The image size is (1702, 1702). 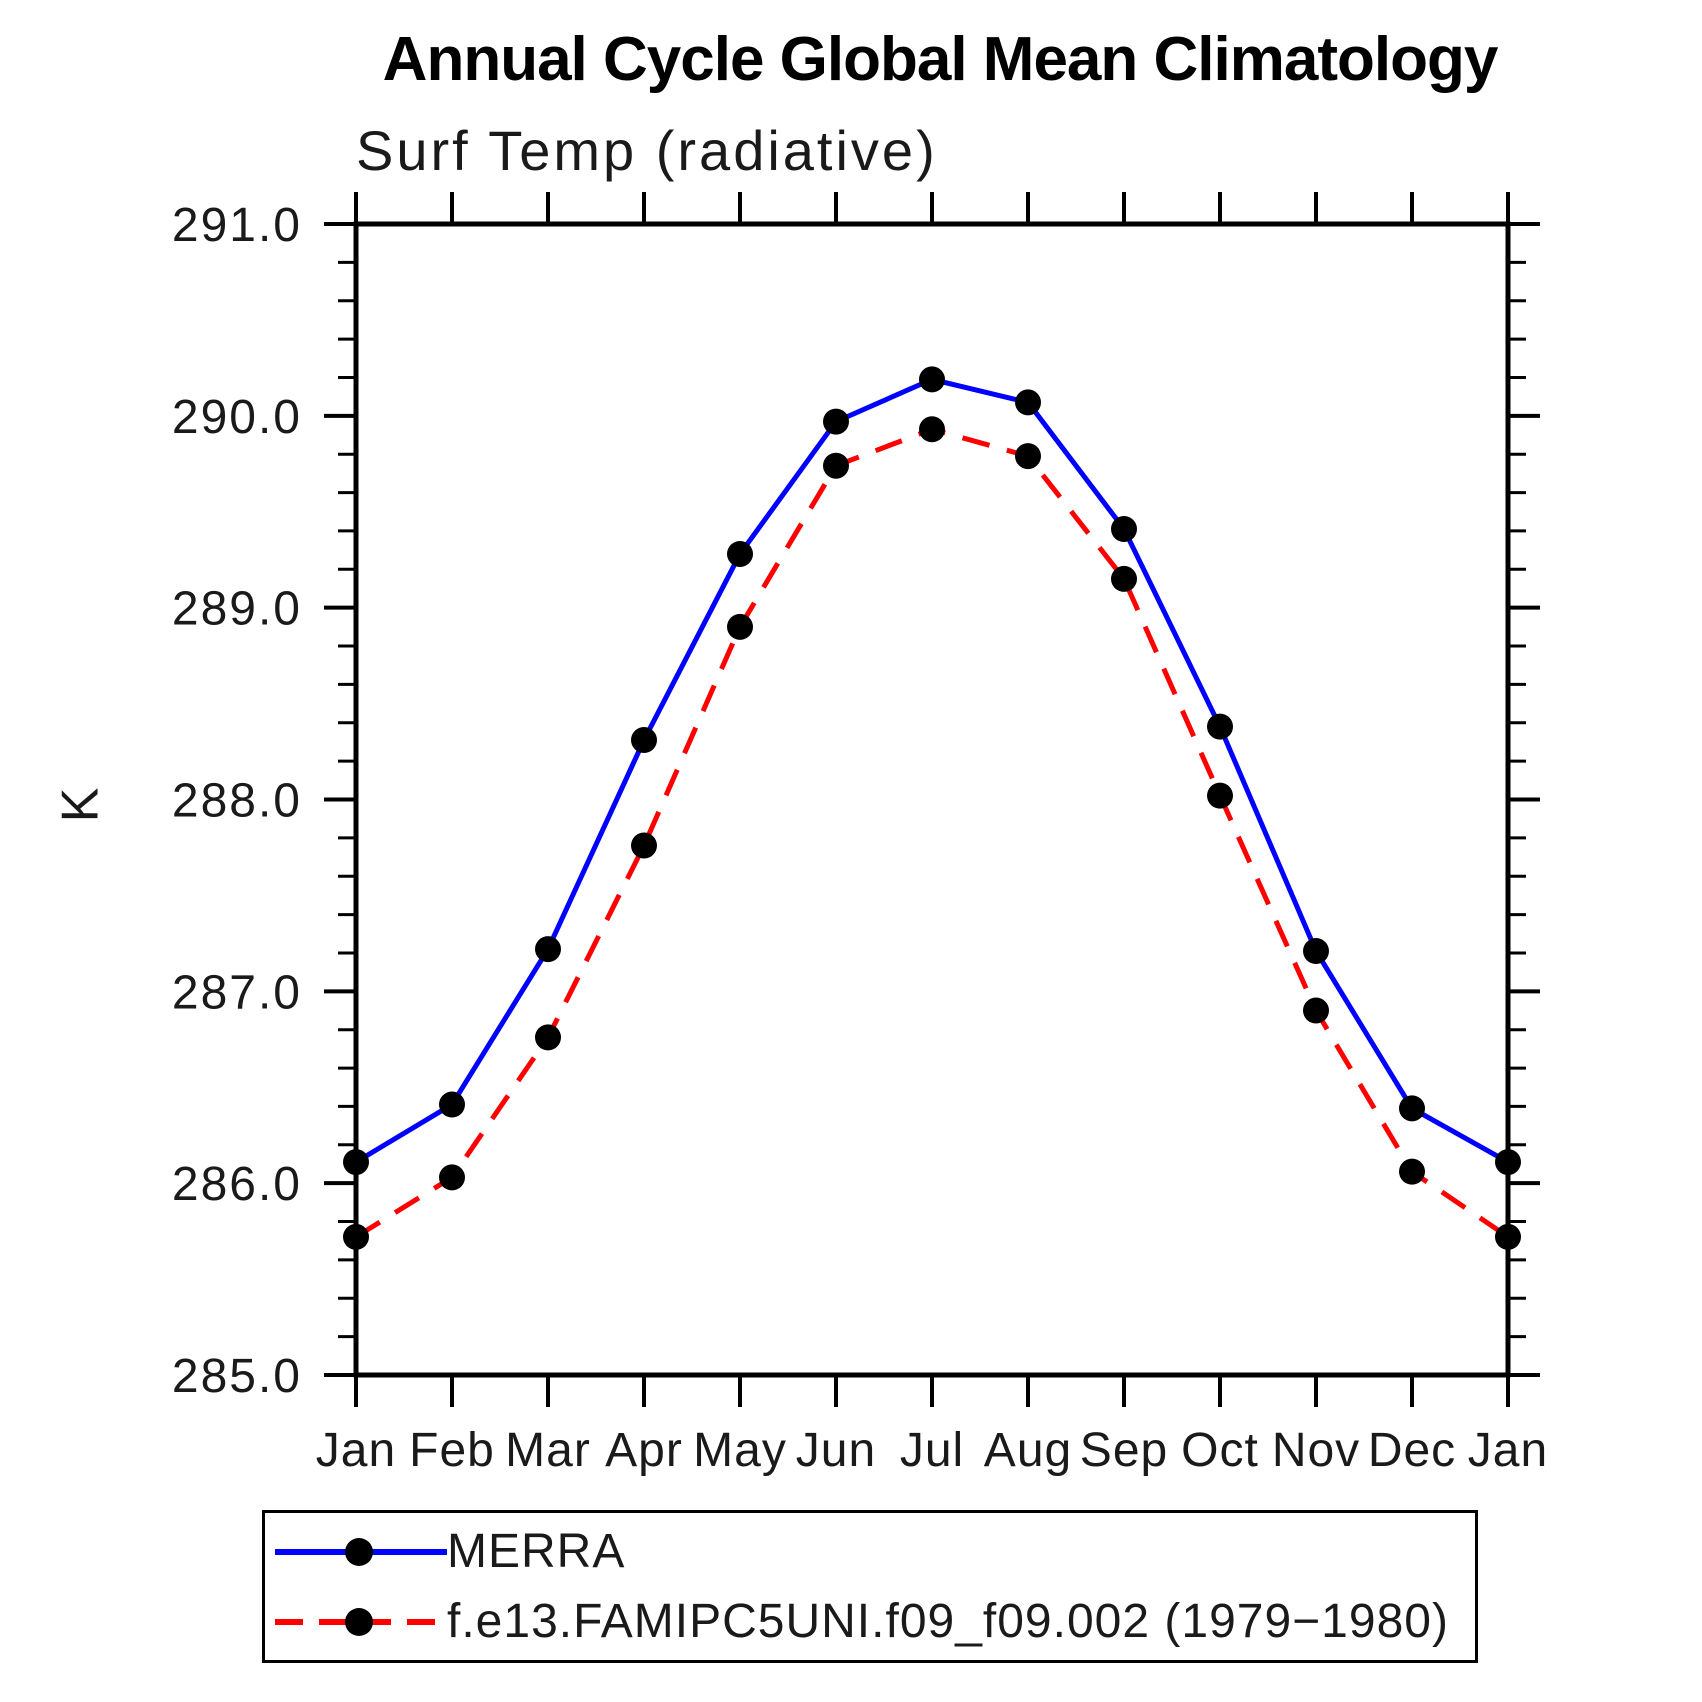 I want to click on svg-text: 289.0, so click(x=237, y=609).